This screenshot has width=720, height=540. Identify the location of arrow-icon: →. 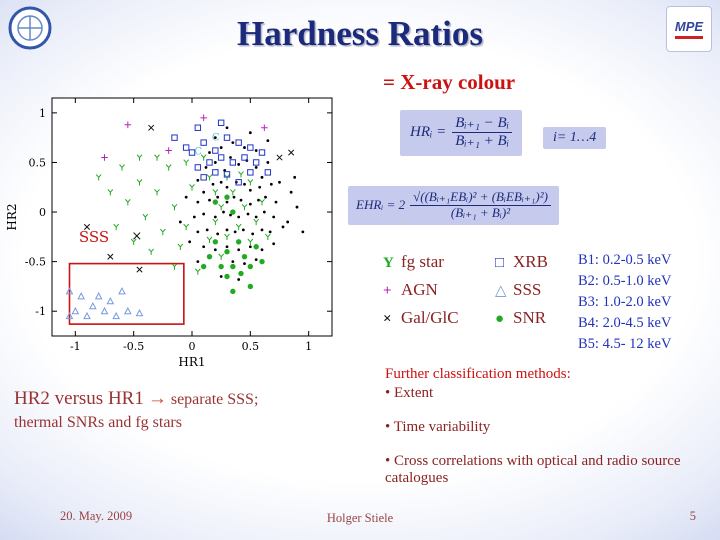
(157, 398).